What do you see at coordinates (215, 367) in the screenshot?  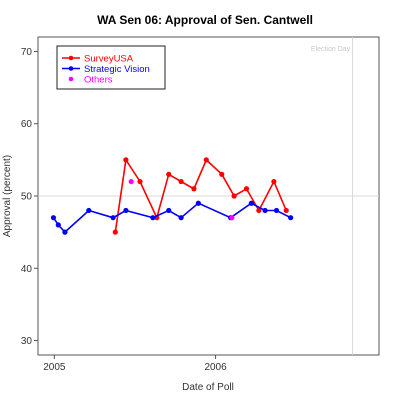 I see `x-tick-label: 2006` at bounding box center [215, 367].